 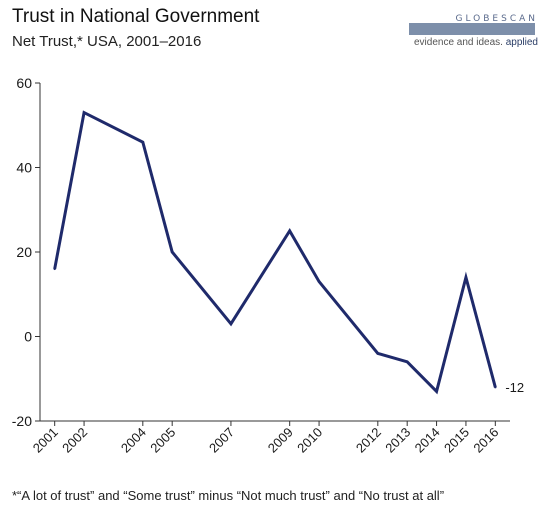 I want to click on x-tick-label: 2013, so click(x=397, y=440).